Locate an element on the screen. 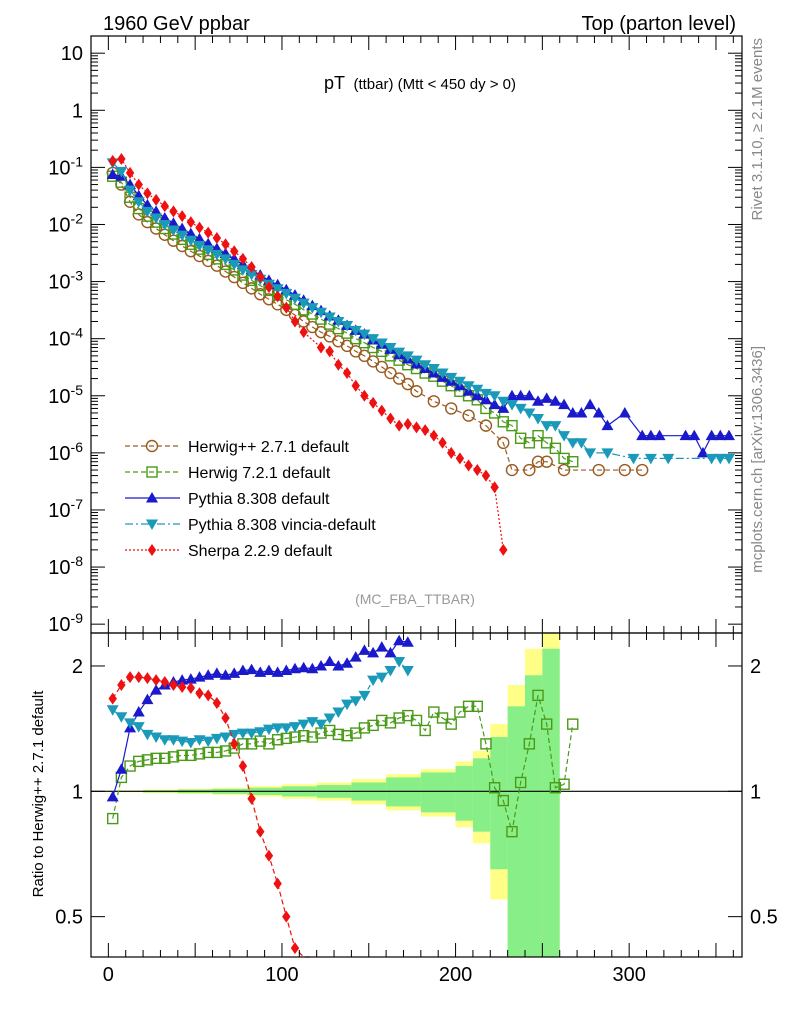  legend-label: Herwig 7.2.1 default is located at coordinates (259, 473).